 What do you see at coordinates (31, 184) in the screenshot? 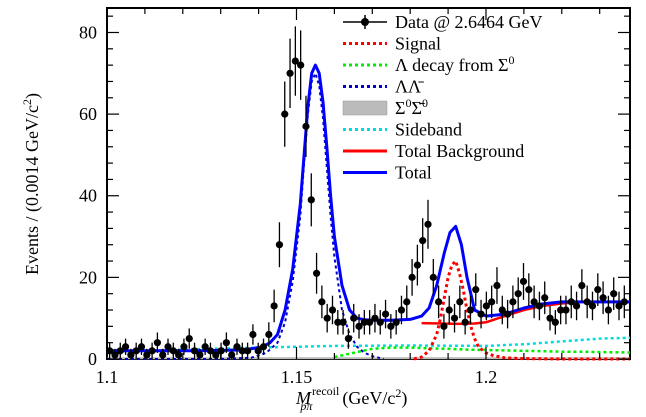
I see `y-axis-label: Events / (0.0014 GeV/c2)` at bounding box center [31, 184].